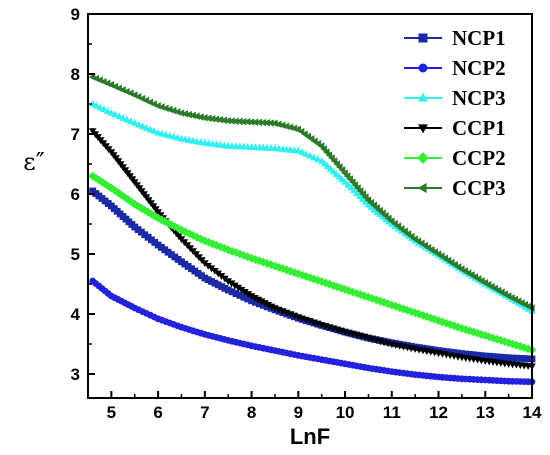 The image size is (550, 455). I want to click on legend-item-ccp3: CCP3, so click(455, 188).